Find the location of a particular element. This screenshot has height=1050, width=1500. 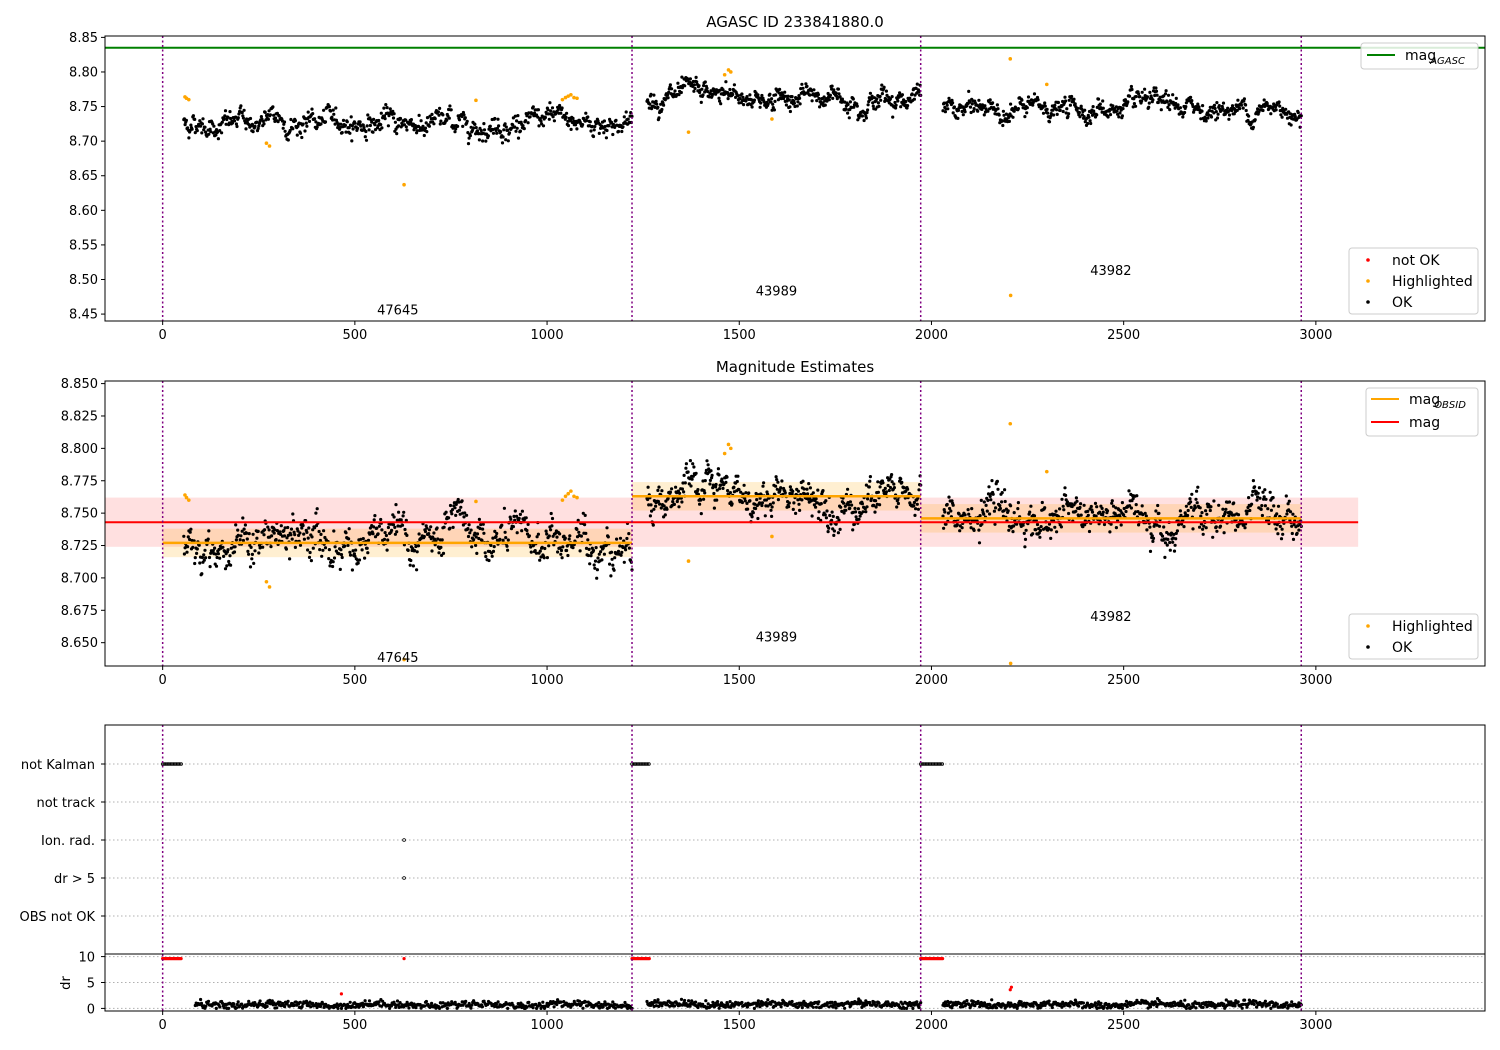

agasc-legend-entry-marker is located at coordinates (1368, 281).